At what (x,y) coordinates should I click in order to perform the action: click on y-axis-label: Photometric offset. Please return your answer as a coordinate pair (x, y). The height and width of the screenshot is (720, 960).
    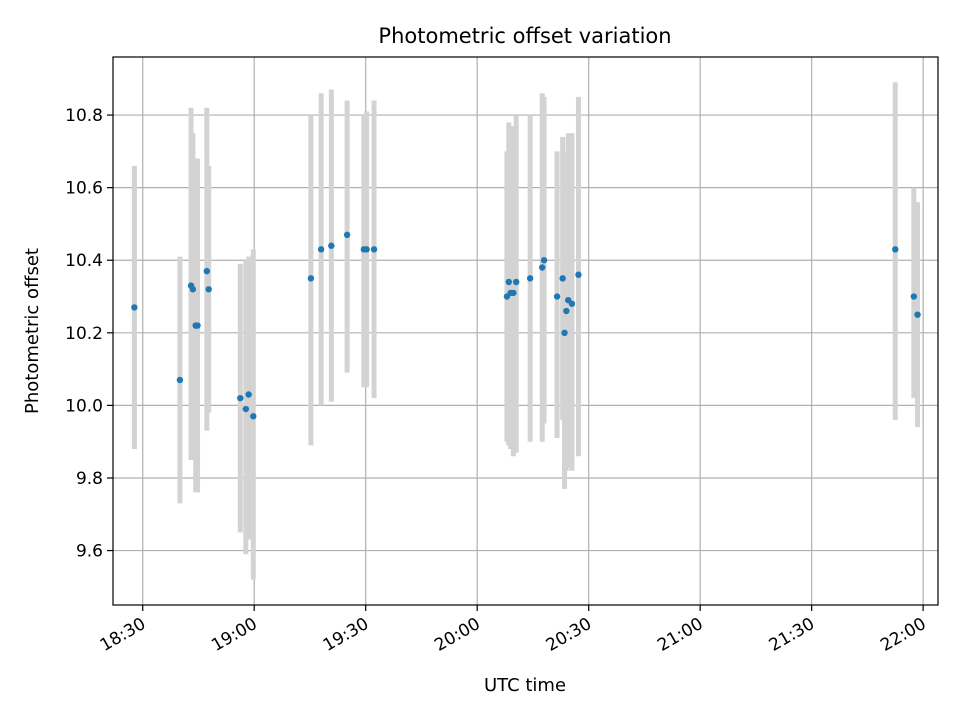
    Looking at the image, I should click on (32, 331).